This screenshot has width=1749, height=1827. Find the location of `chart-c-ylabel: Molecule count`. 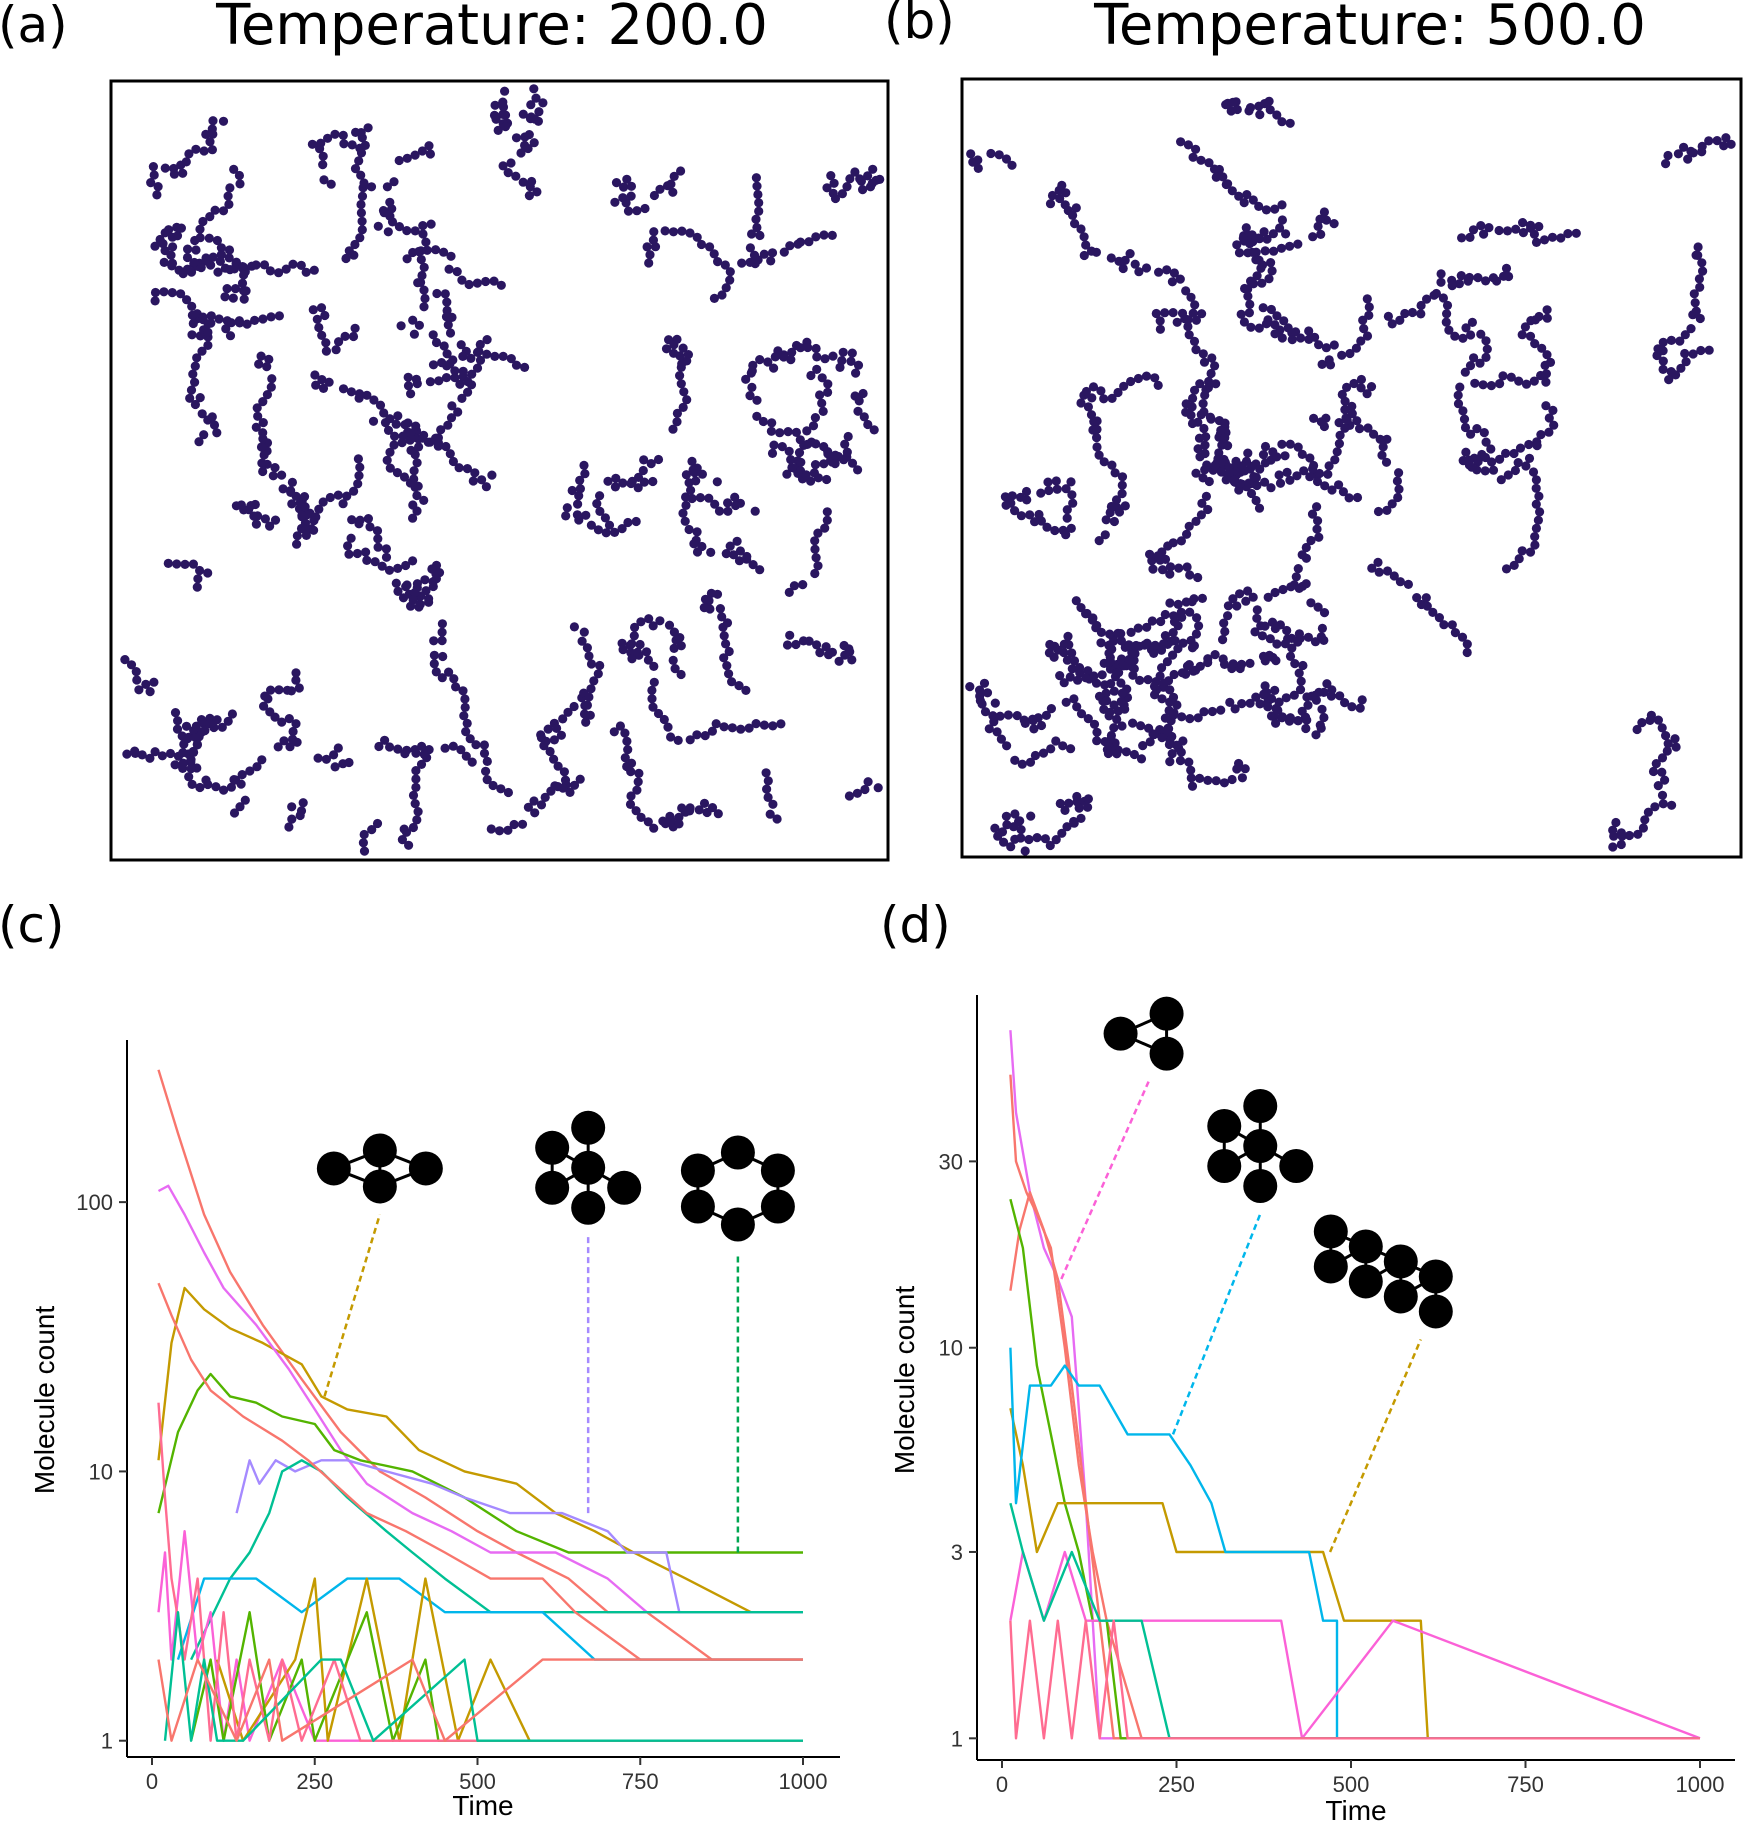

chart-c-ylabel: Molecule count is located at coordinates (44, 1400).